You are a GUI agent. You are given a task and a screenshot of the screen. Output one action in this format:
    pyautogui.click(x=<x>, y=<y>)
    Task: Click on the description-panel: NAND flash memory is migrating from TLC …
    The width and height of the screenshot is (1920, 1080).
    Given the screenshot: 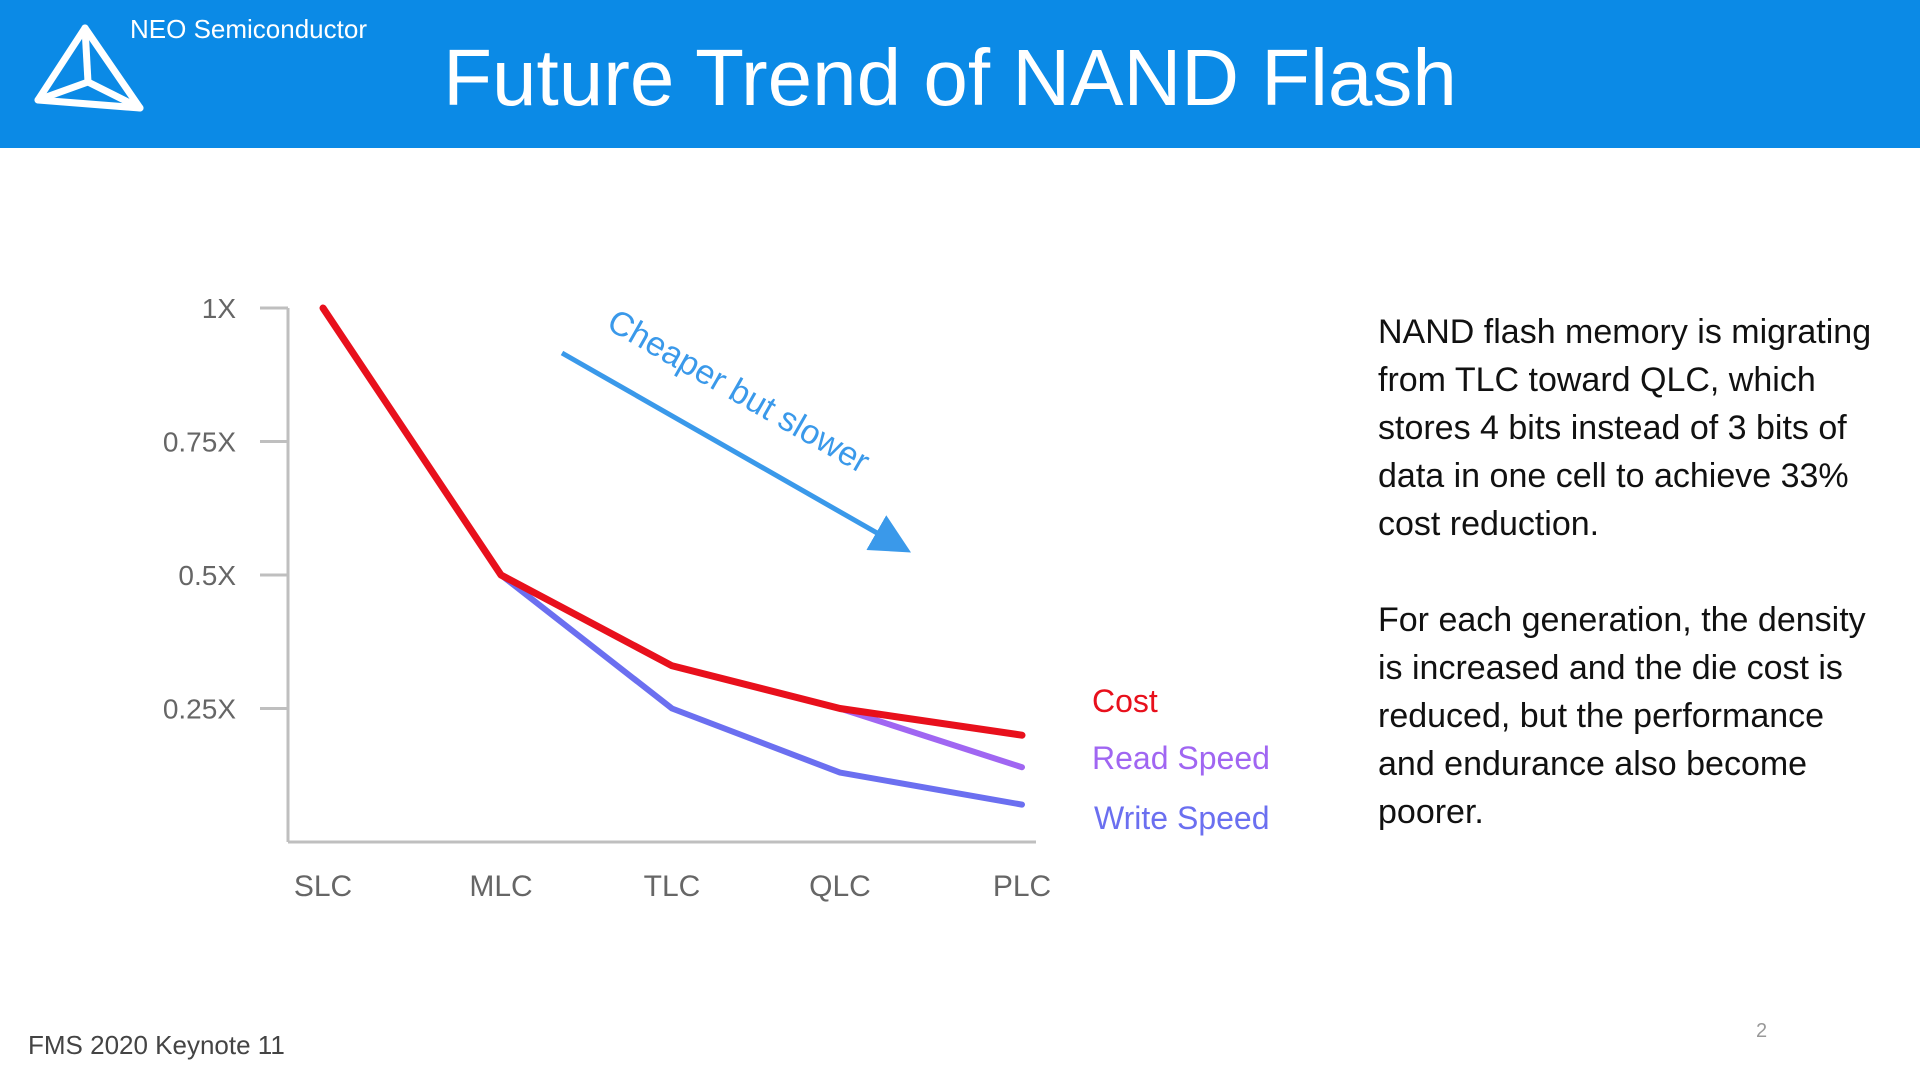 What is the action you would take?
    pyautogui.click(x=1628, y=596)
    